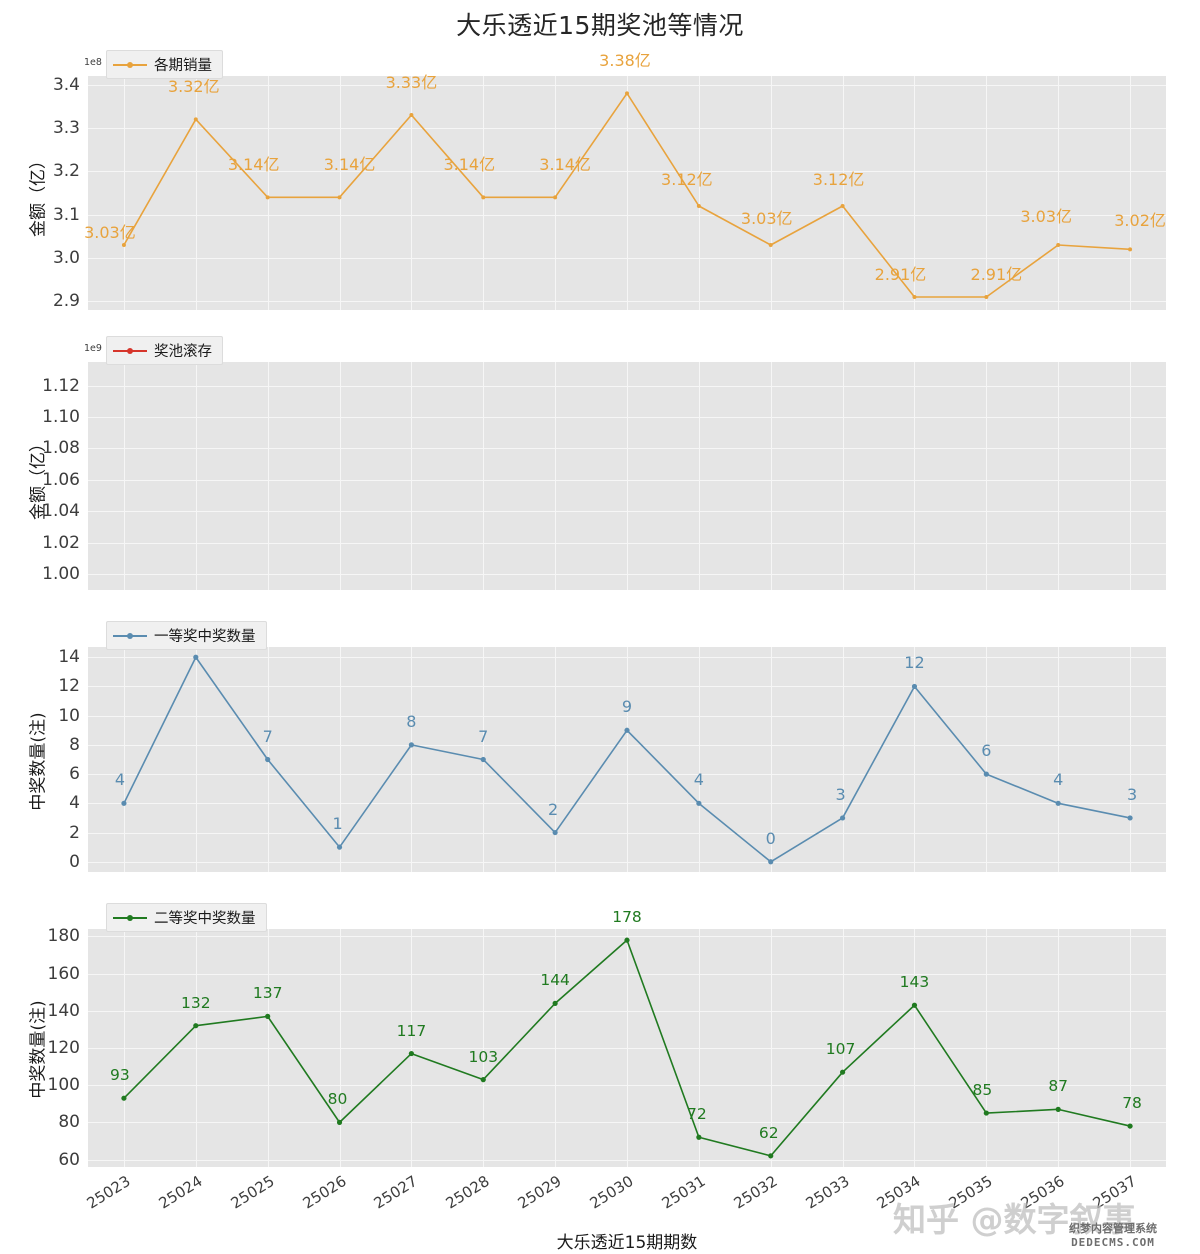  I want to click on x-tick-label: 25025, so click(252, 1192).